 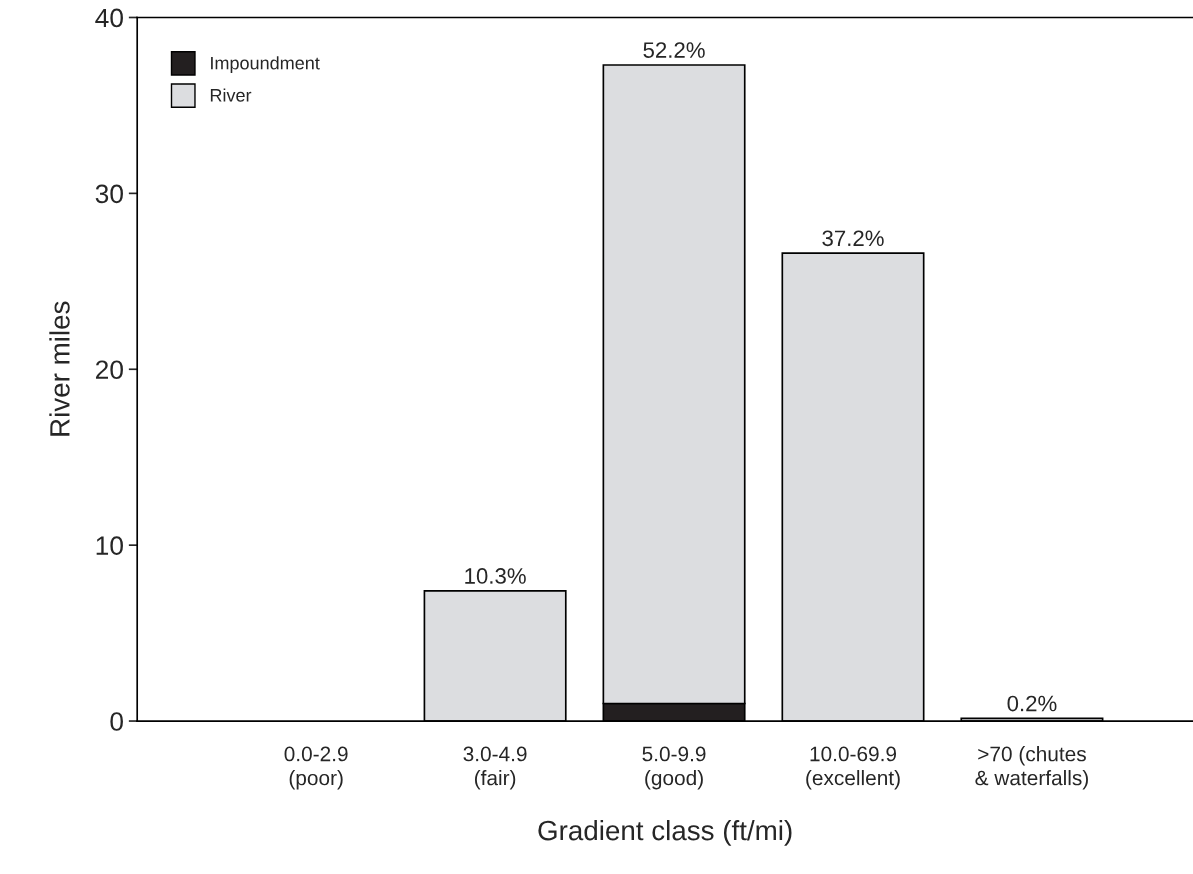 I want to click on y-tick-label: 20, so click(x=109, y=370).